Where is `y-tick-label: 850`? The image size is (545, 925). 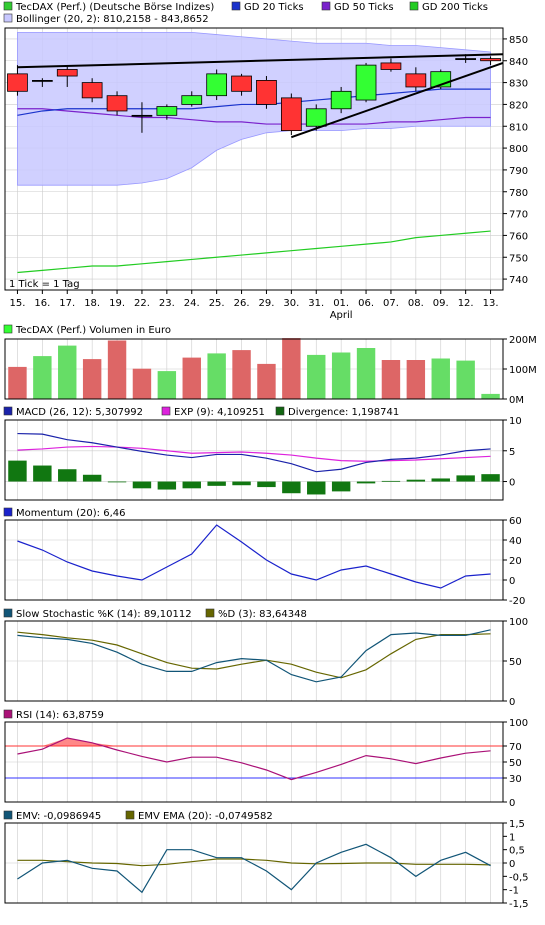
y-tick-label: 850 is located at coordinates (518, 40).